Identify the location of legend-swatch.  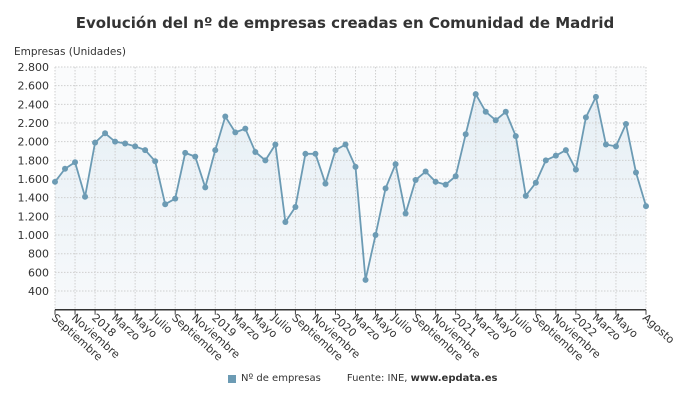
(232, 378).